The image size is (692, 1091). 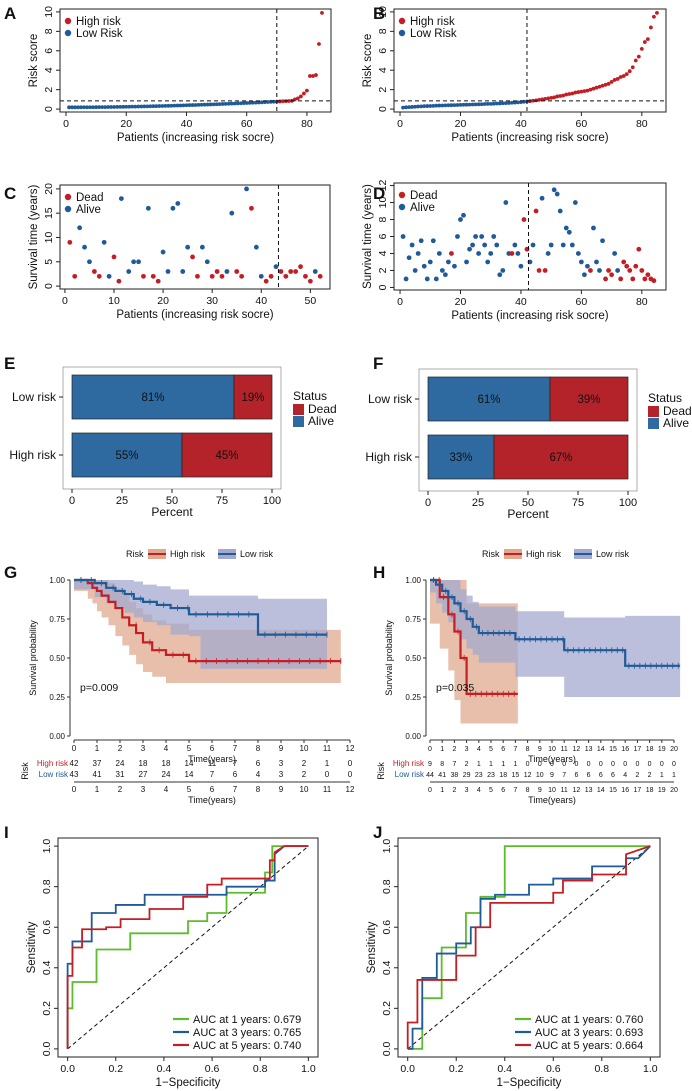 I want to click on panel-label: A, so click(x=10, y=13).